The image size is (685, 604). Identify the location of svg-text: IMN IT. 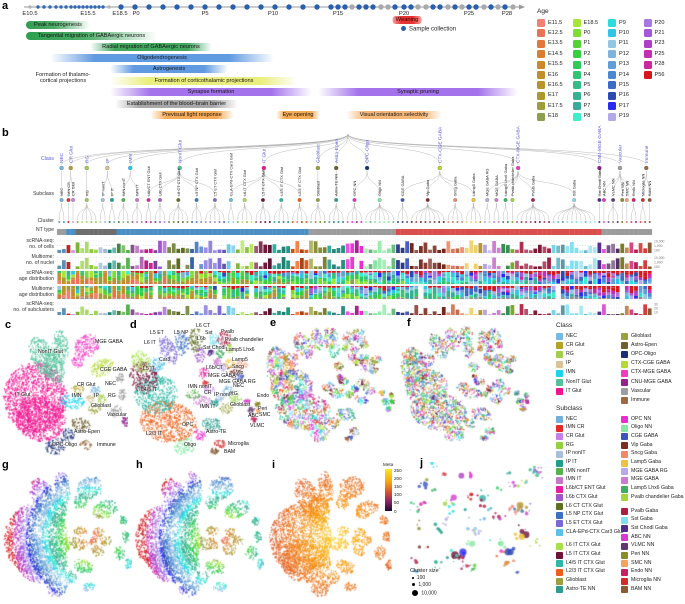
(137, 190).